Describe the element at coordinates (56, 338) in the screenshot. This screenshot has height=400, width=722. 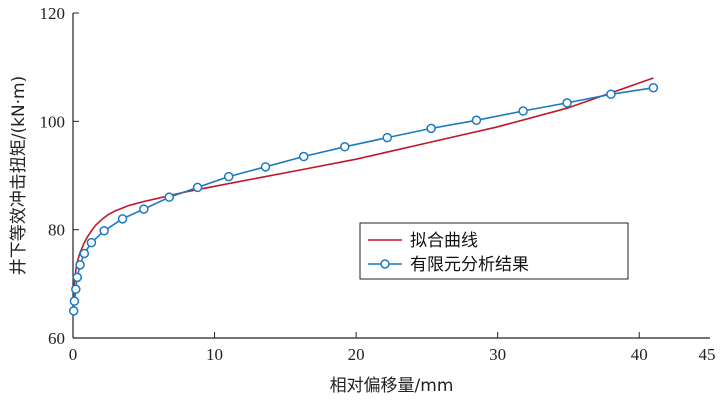
I see `y-tick-label: 60` at that location.